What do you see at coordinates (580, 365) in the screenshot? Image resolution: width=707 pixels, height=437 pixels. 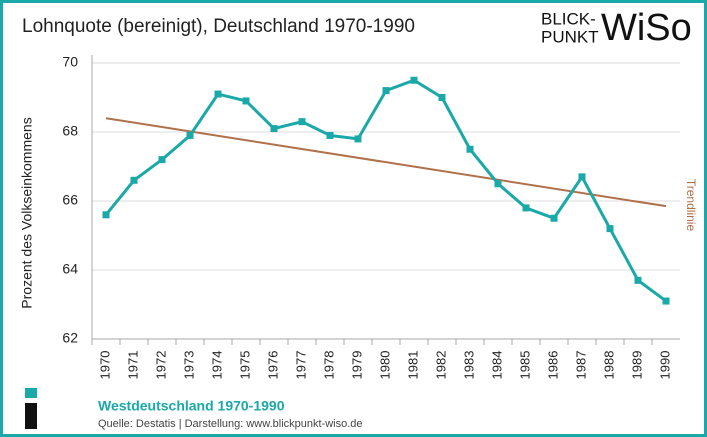 I see `x-tick-label: 1987` at bounding box center [580, 365].